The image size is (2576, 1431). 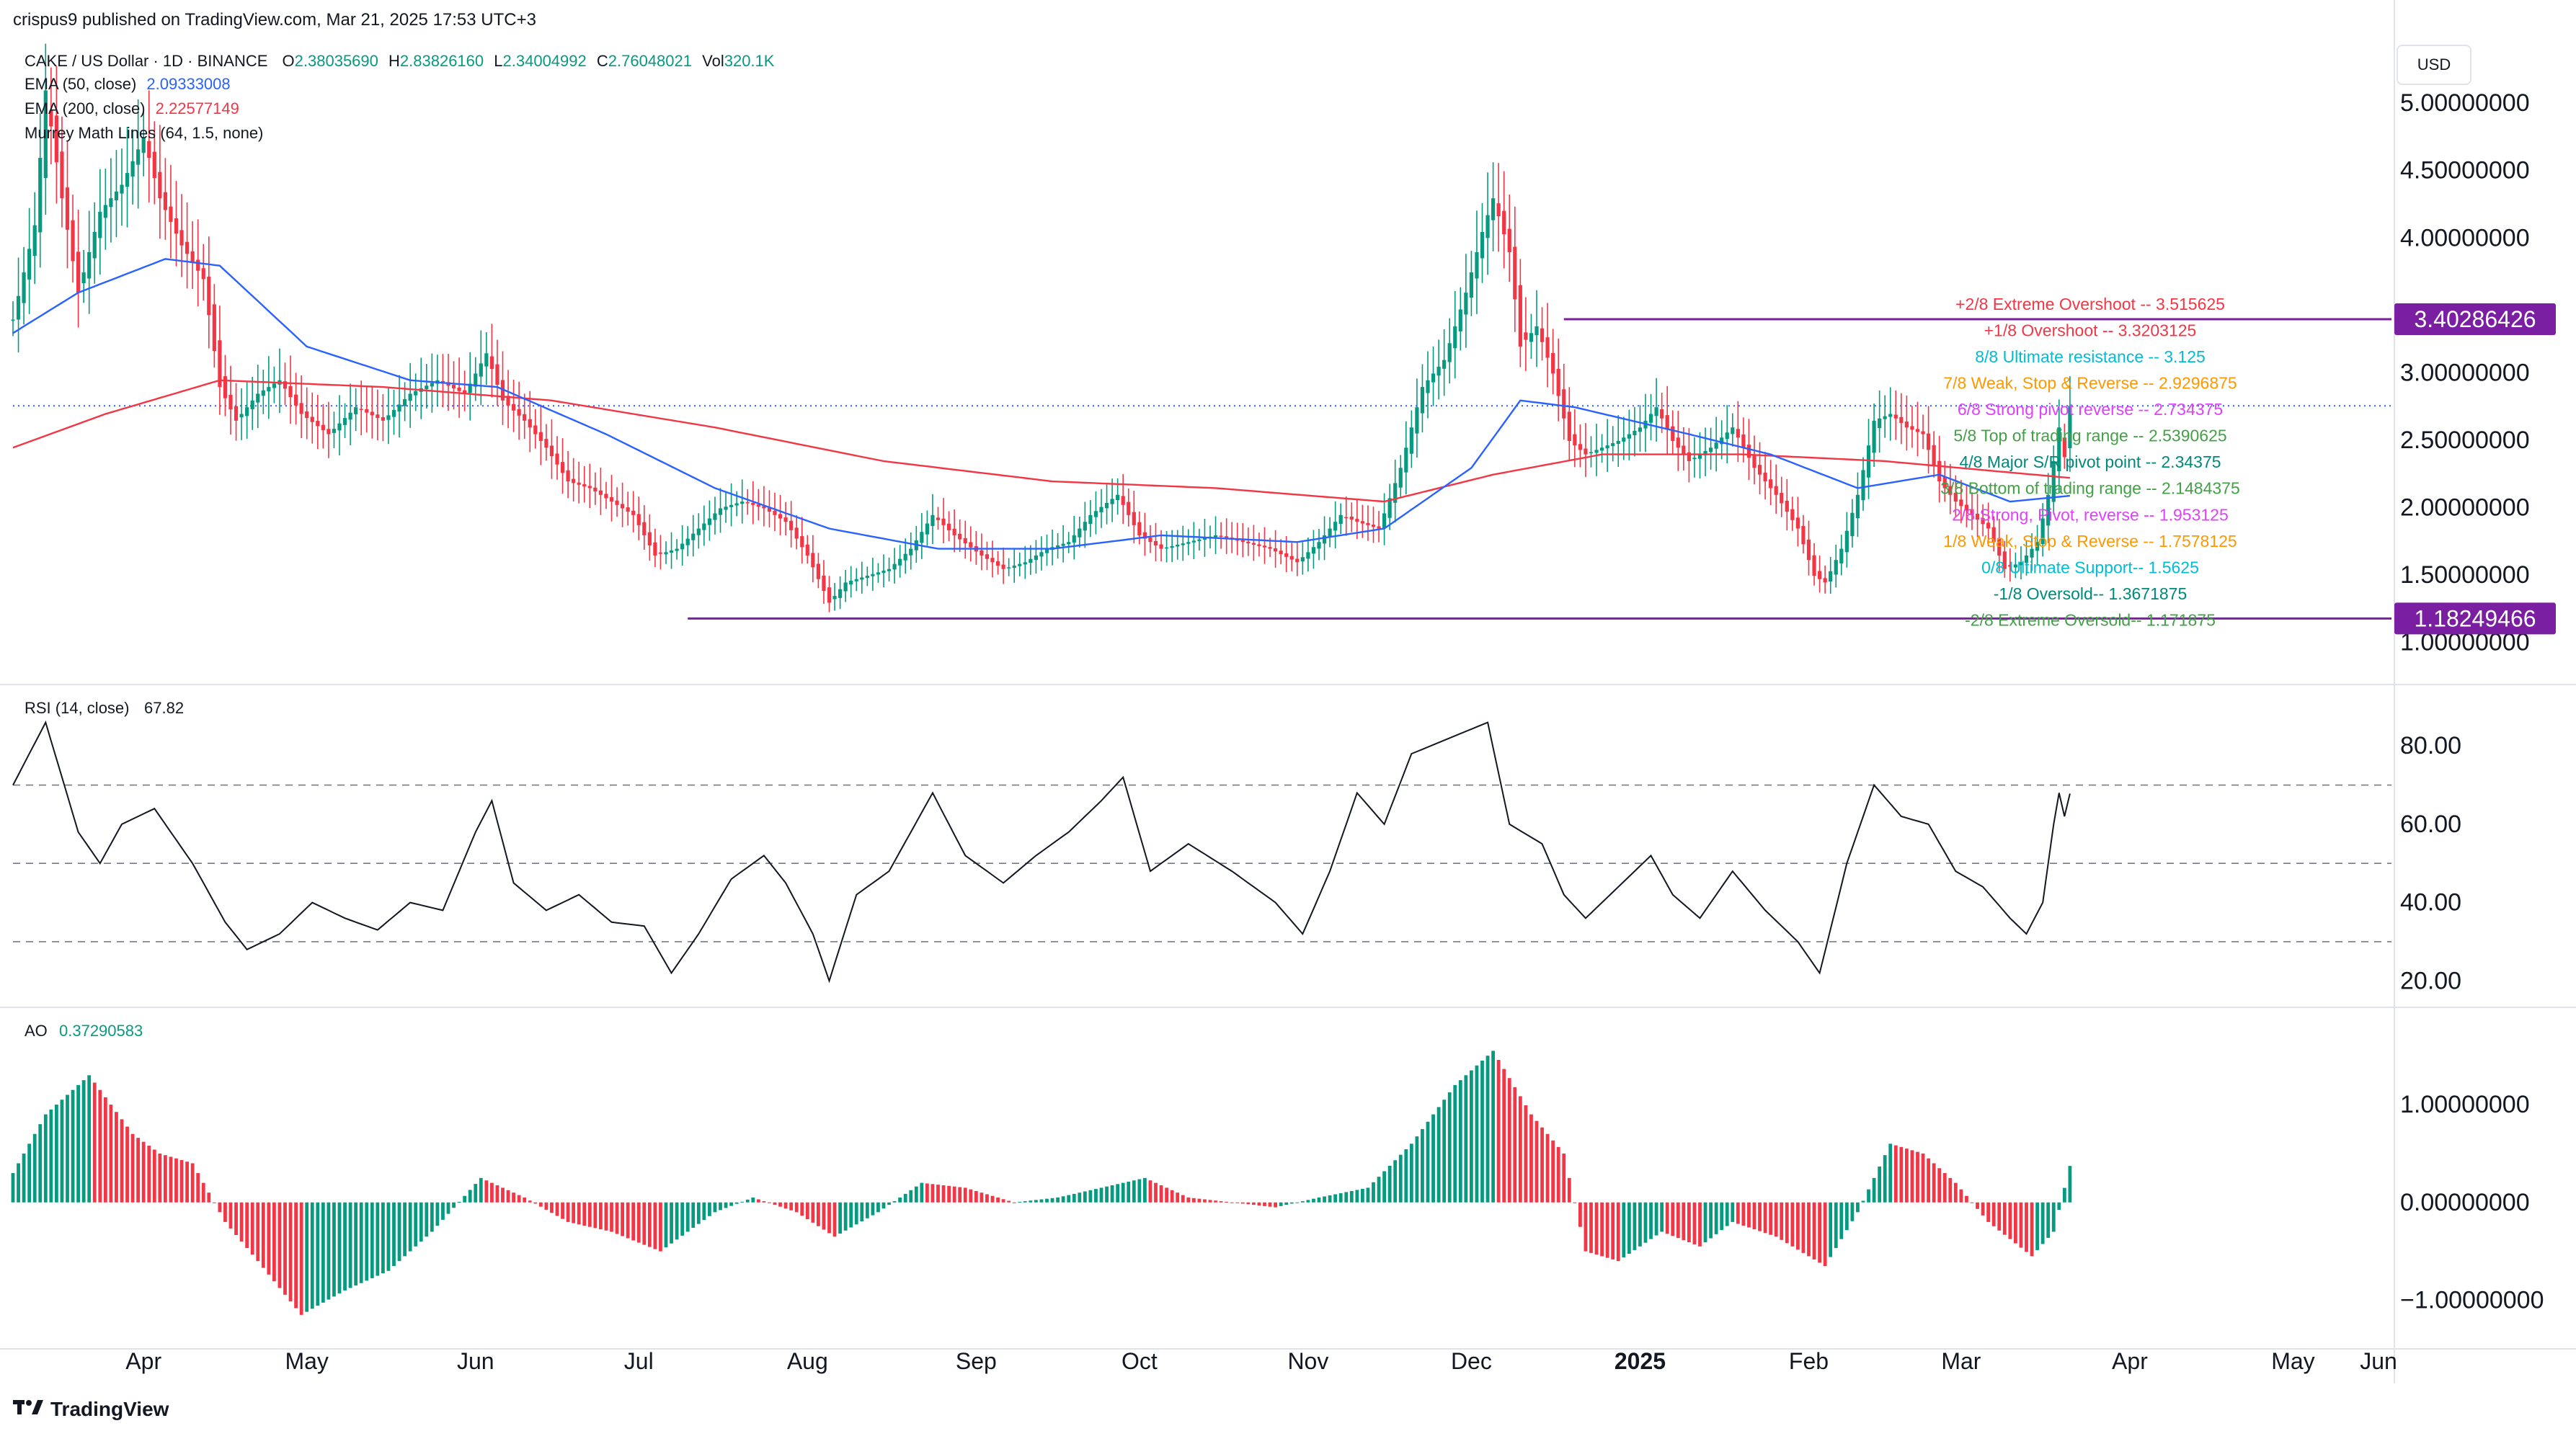 I want to click on rsi-line, so click(x=1041, y=852).